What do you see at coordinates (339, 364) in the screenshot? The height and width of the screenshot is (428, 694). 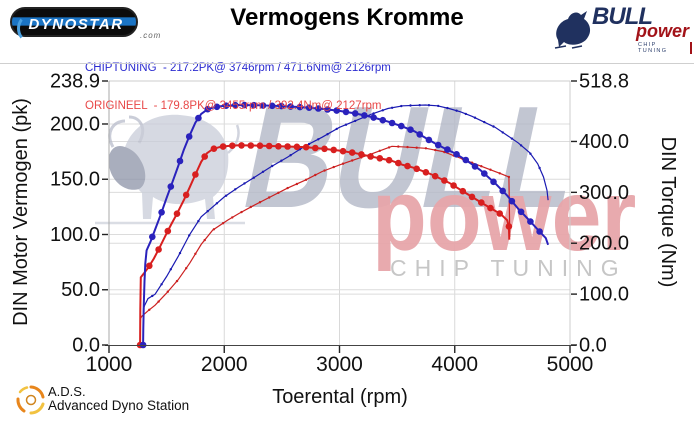 I see `x-tick-label: 3000` at bounding box center [339, 364].